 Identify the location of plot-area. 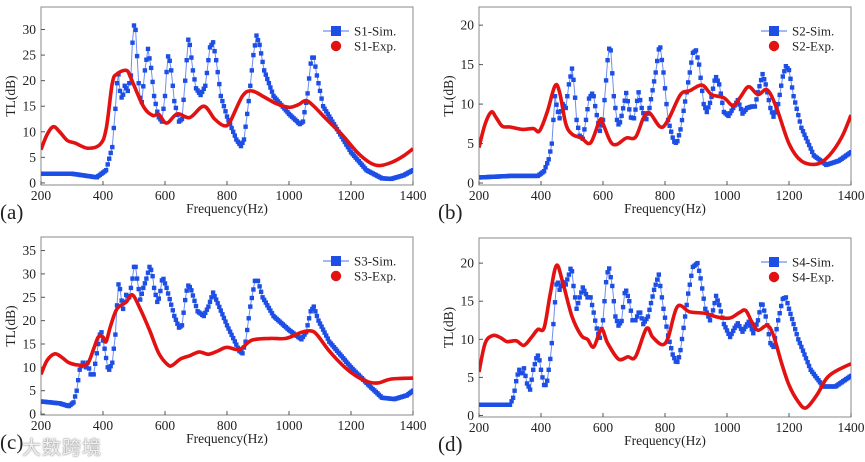
(665, 112).